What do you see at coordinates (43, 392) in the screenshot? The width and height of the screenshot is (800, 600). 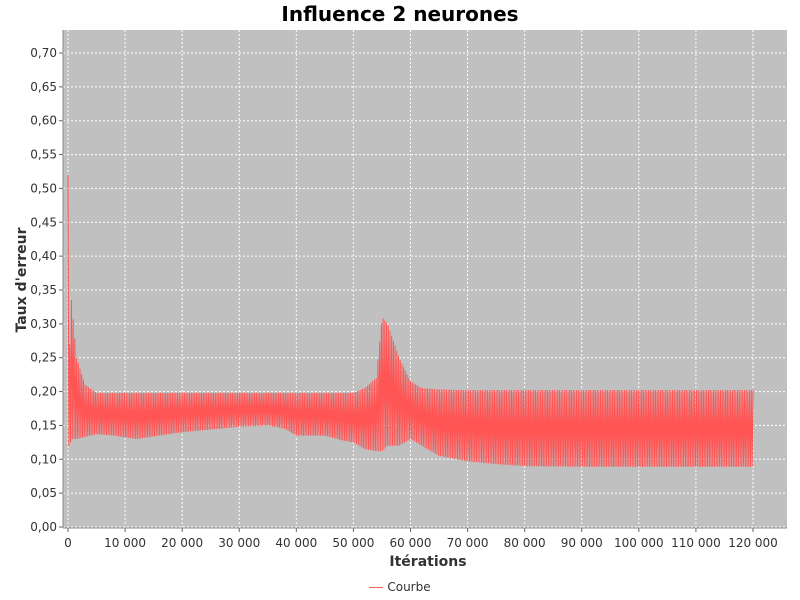 I see `y-tick-label: 0,20` at bounding box center [43, 392].